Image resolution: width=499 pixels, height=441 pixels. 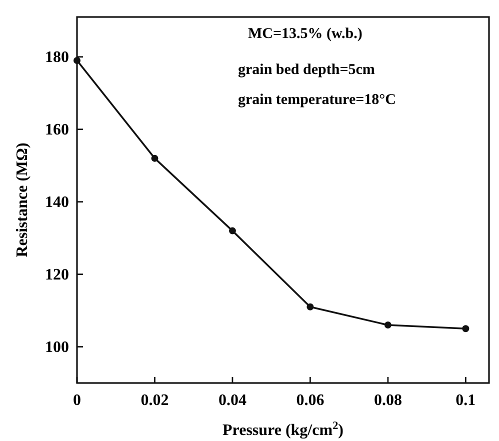 I want to click on y-tick-label: 160, so click(x=57, y=129).